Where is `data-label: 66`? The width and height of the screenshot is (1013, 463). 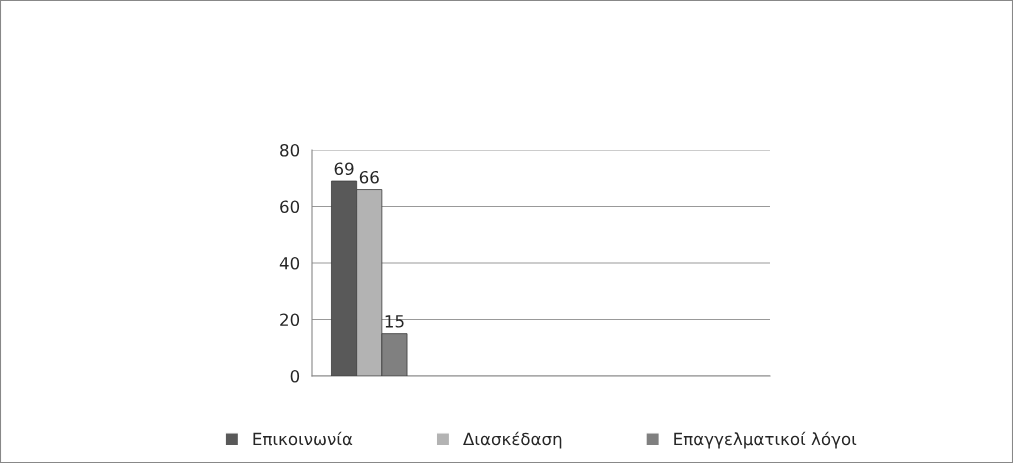 data-label: 66 is located at coordinates (369, 177).